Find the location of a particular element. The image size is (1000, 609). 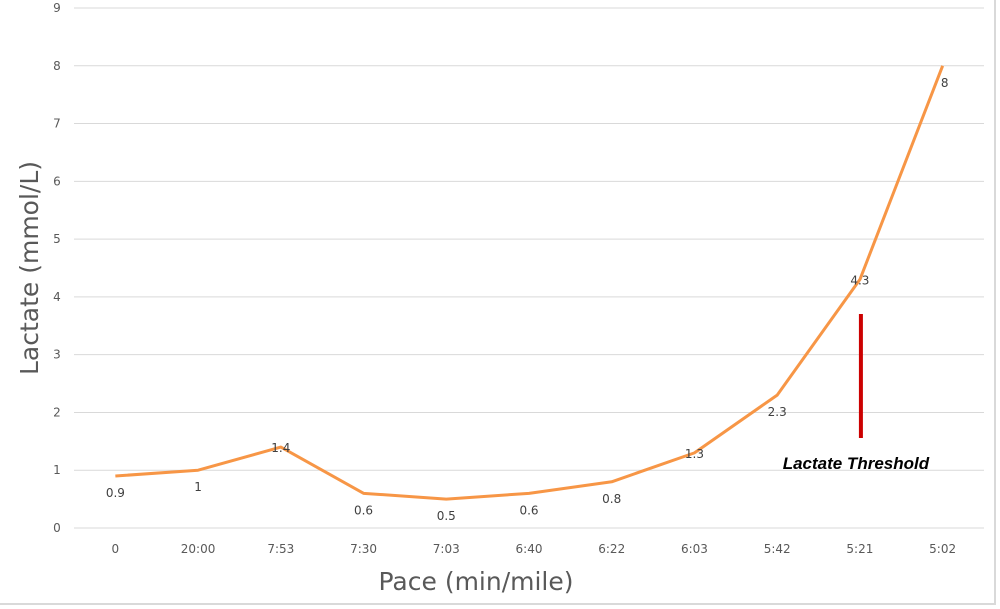

x-tick-label: 6:03 is located at coordinates (694, 549).